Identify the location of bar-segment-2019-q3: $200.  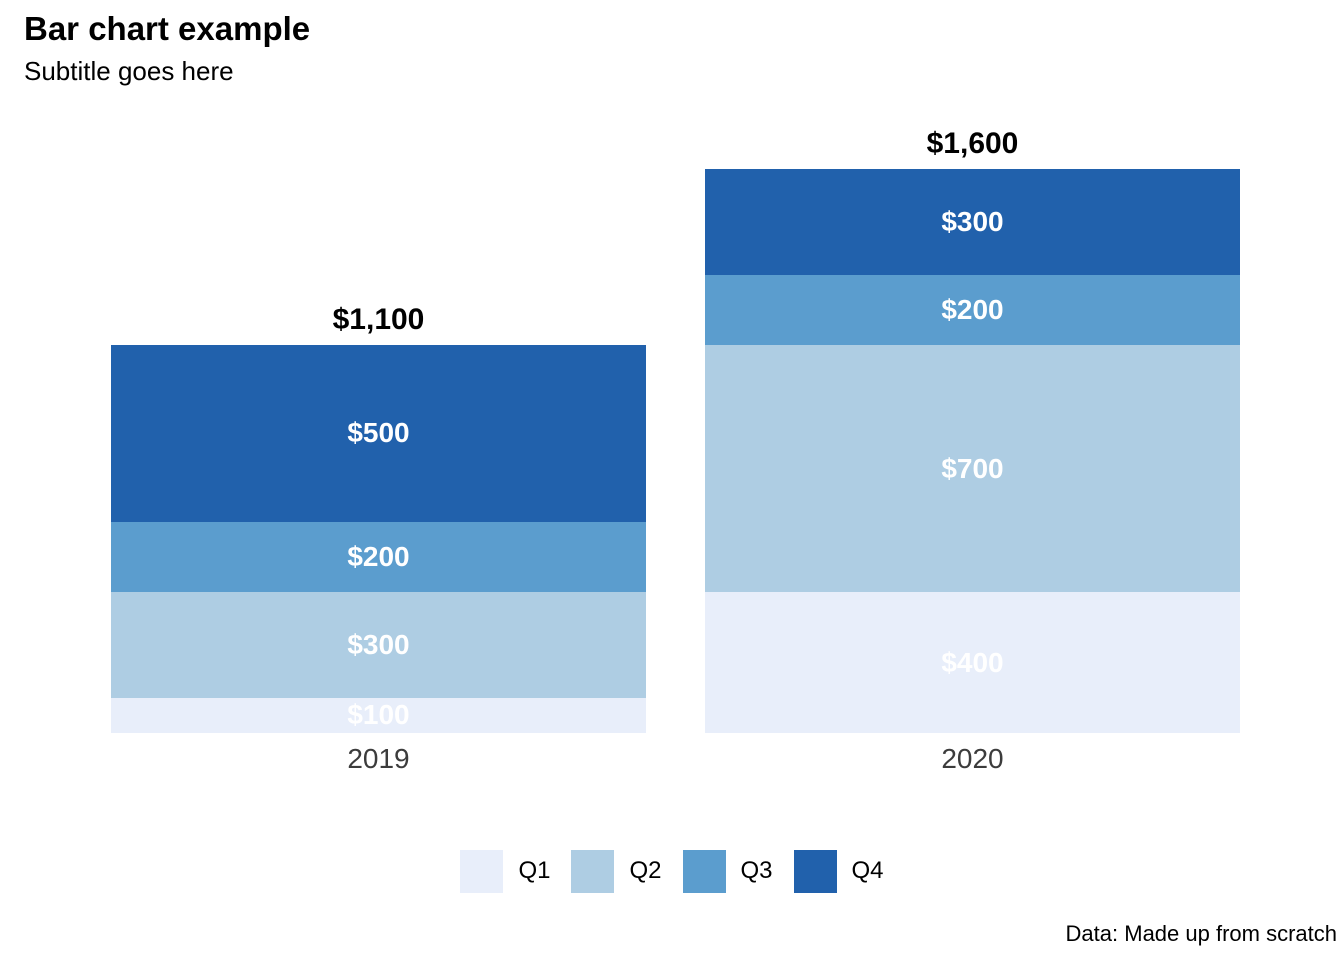
(378, 556).